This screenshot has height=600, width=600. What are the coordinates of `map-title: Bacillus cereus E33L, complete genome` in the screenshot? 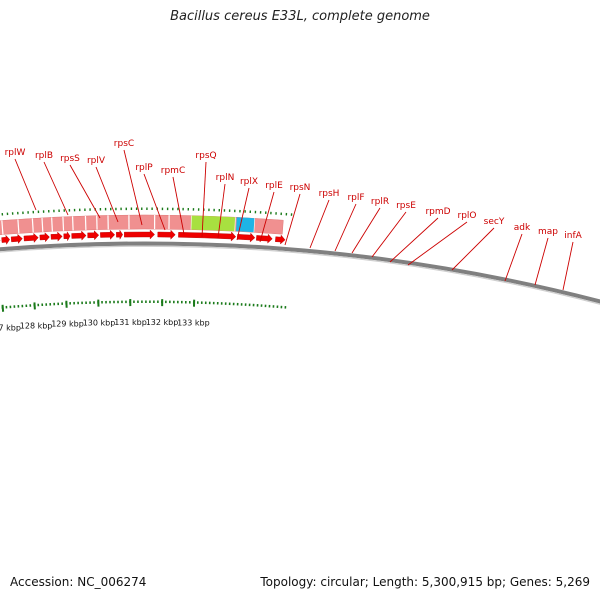 It's located at (300, 16).